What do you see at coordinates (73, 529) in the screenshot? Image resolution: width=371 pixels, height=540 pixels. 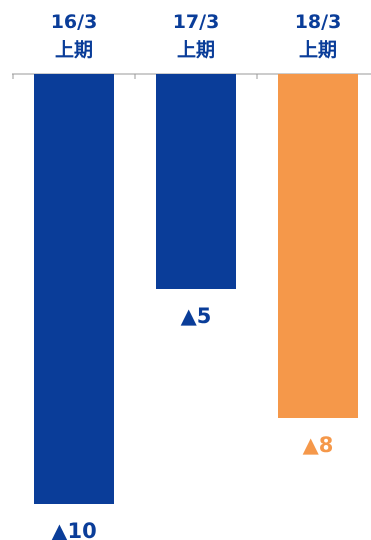 I see `value-label-1: ▲10` at bounding box center [73, 529].